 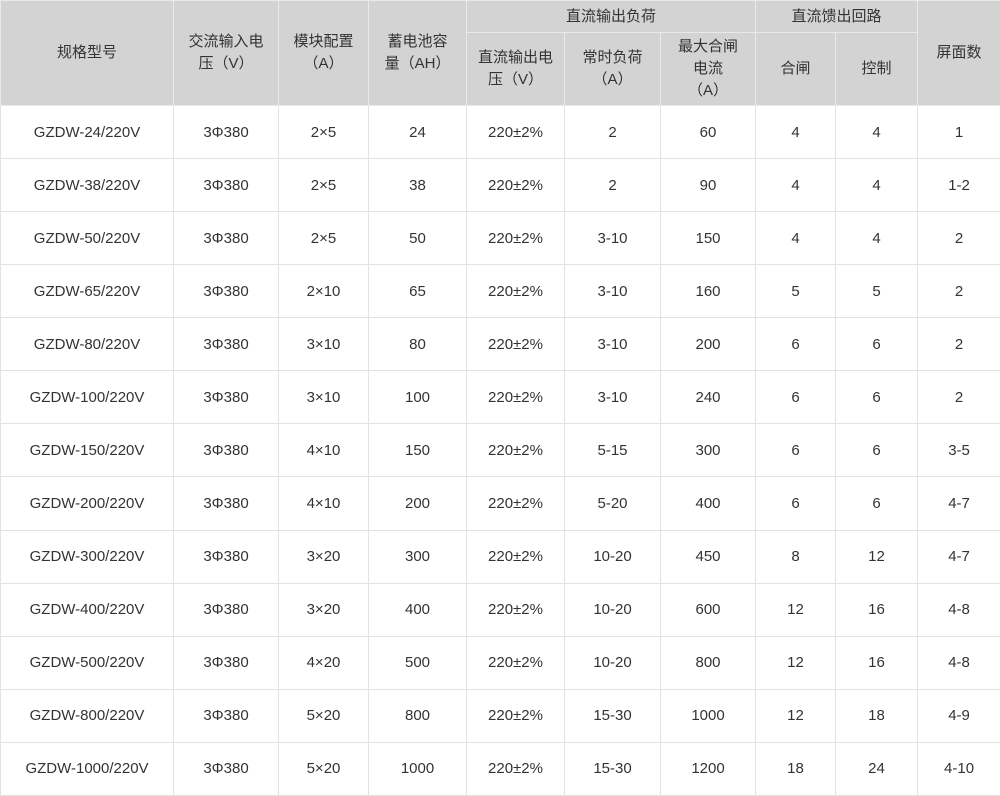 I want to click on model-cell: GZDW-300/220V, so click(x=87, y=556).